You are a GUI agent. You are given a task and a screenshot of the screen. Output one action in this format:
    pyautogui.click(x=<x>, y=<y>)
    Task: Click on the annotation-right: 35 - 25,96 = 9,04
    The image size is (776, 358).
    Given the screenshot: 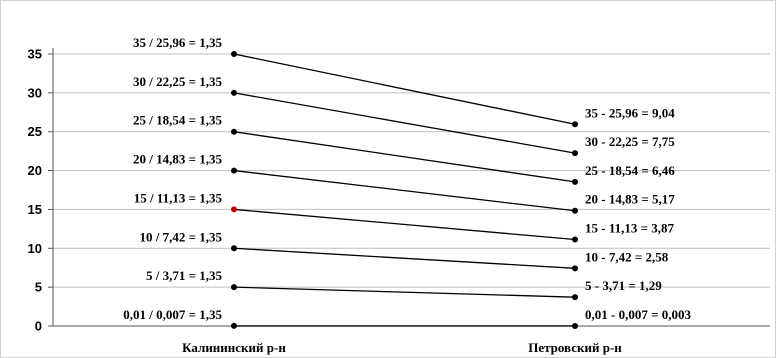 What is the action you would take?
    pyautogui.click(x=630, y=112)
    